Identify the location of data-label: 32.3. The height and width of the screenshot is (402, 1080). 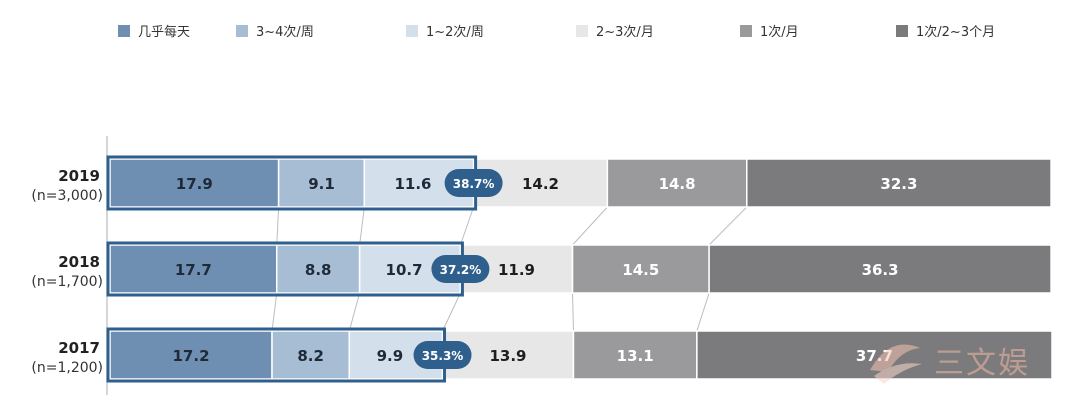
(898, 184).